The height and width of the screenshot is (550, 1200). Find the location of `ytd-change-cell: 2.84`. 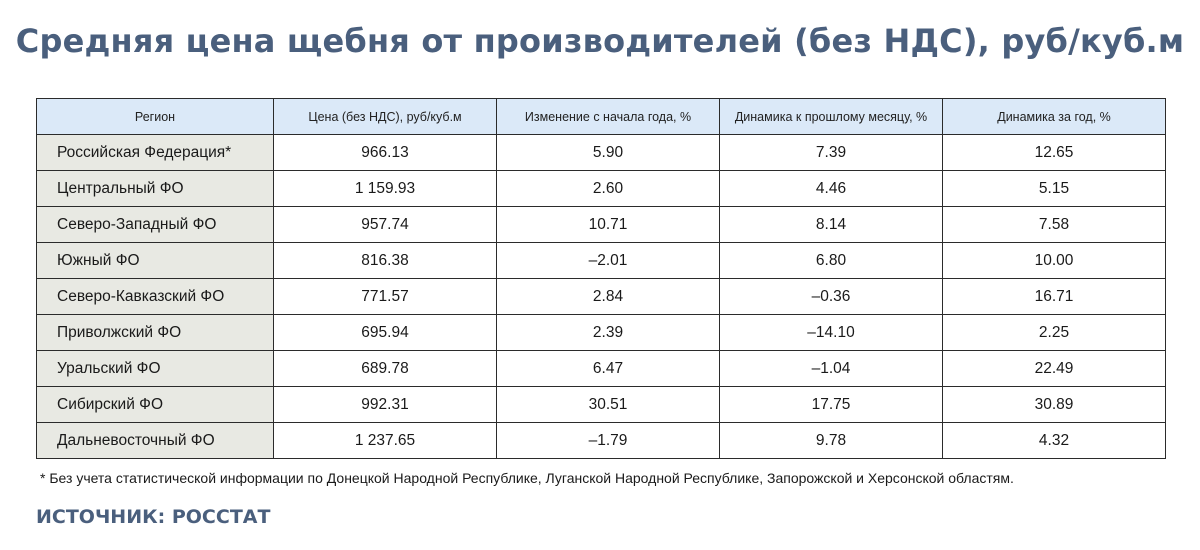

ytd-change-cell: 2.84 is located at coordinates (608, 296).